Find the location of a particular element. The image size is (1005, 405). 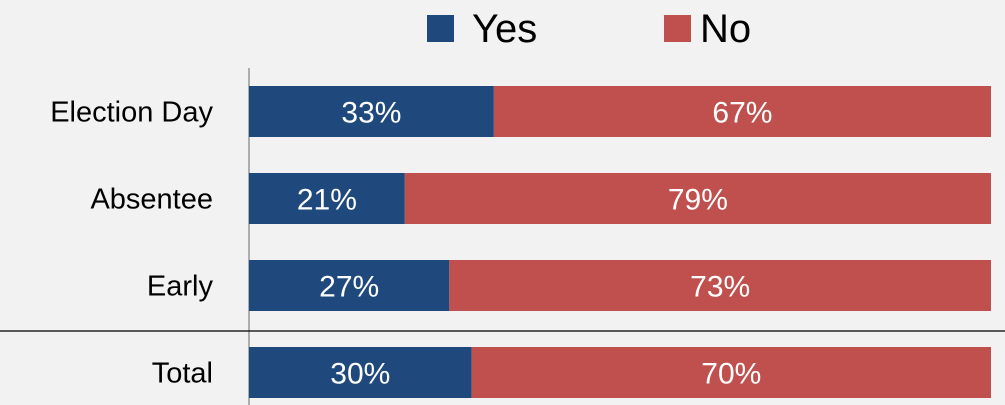

data-label-absentee-no: 79% is located at coordinates (698, 200).